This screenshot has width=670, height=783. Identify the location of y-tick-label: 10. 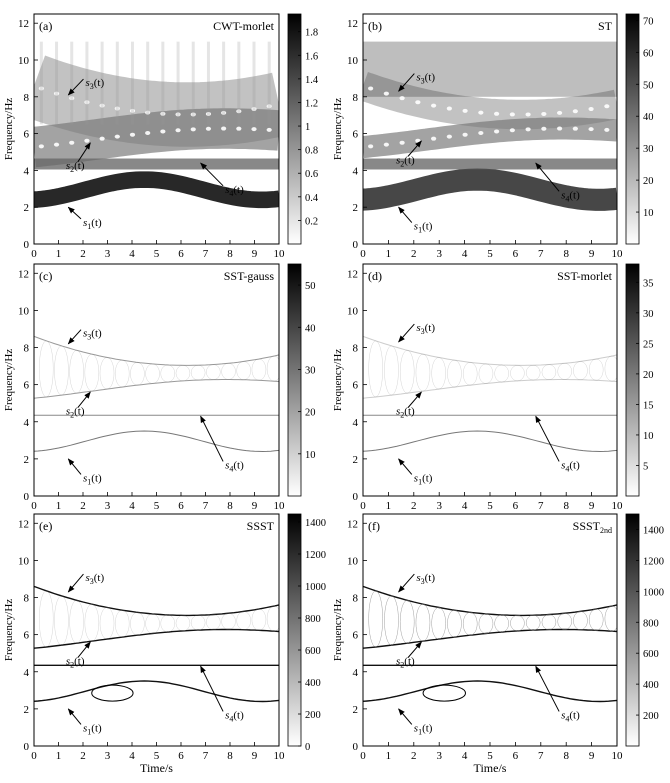
(24, 311).